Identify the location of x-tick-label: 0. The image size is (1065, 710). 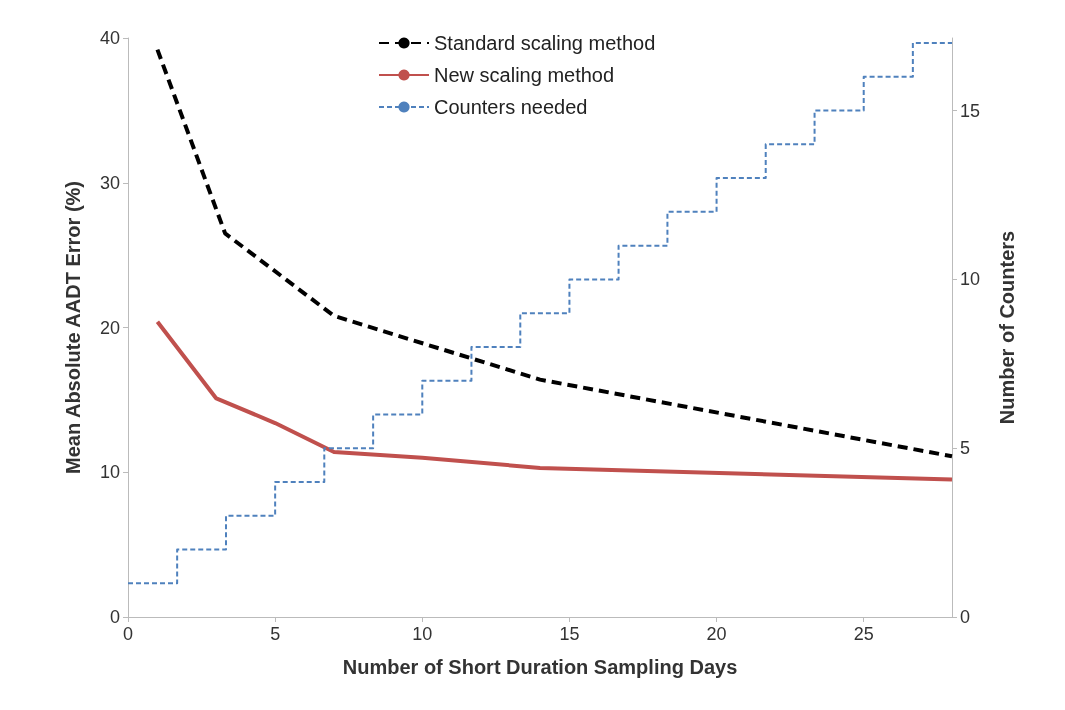
(128, 634).